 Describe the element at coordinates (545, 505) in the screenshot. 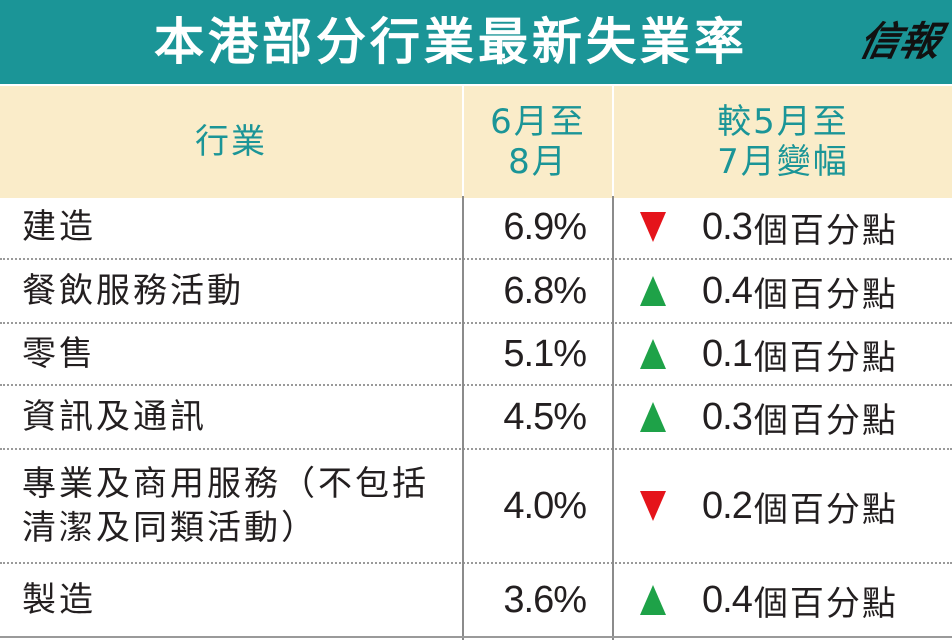

I see `unemployment-rate: 4.0%` at that location.